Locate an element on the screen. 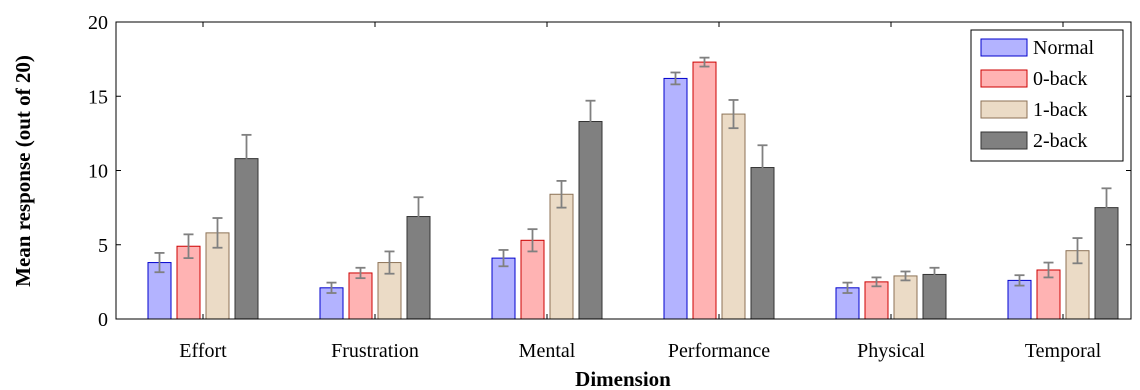  y-tick-label: 0 is located at coordinates (103, 320).